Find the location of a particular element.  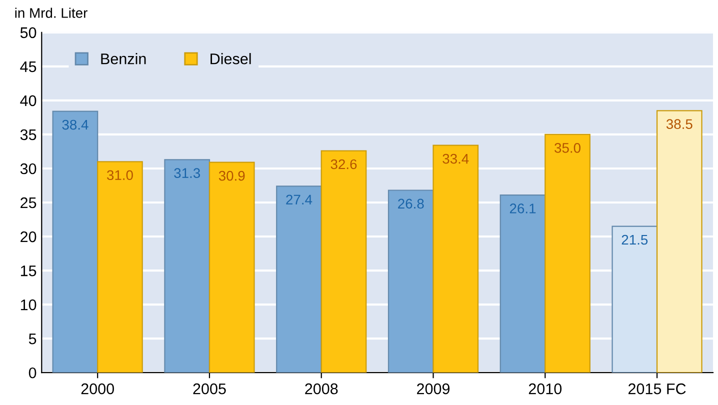

y-tick-label: 40 is located at coordinates (28, 100).